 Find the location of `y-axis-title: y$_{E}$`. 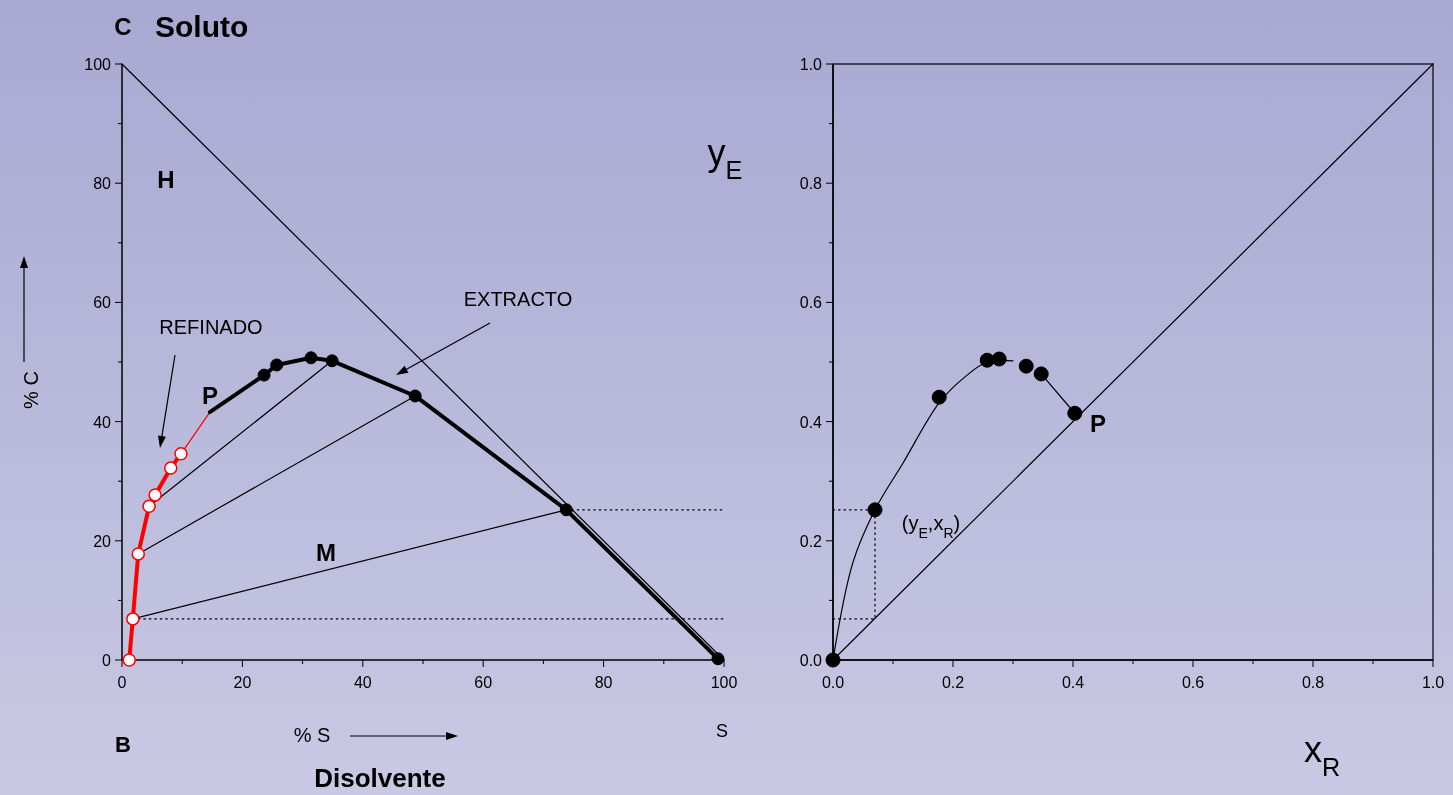

y-axis-title: y$_{E}$ is located at coordinates (725, 158).